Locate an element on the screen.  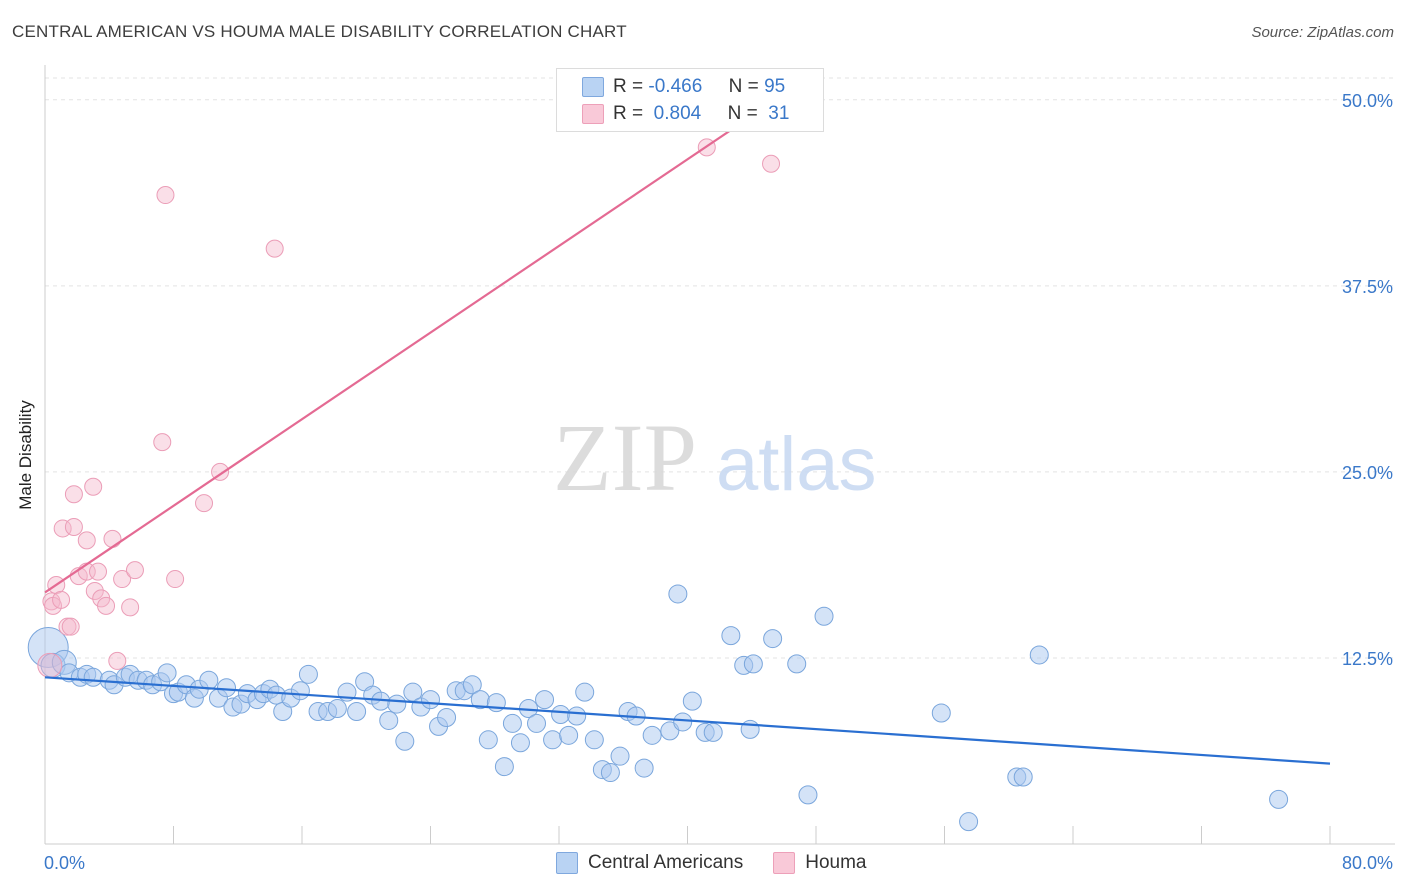
y-tick-label: 37.5% is located at coordinates (1367, 287).